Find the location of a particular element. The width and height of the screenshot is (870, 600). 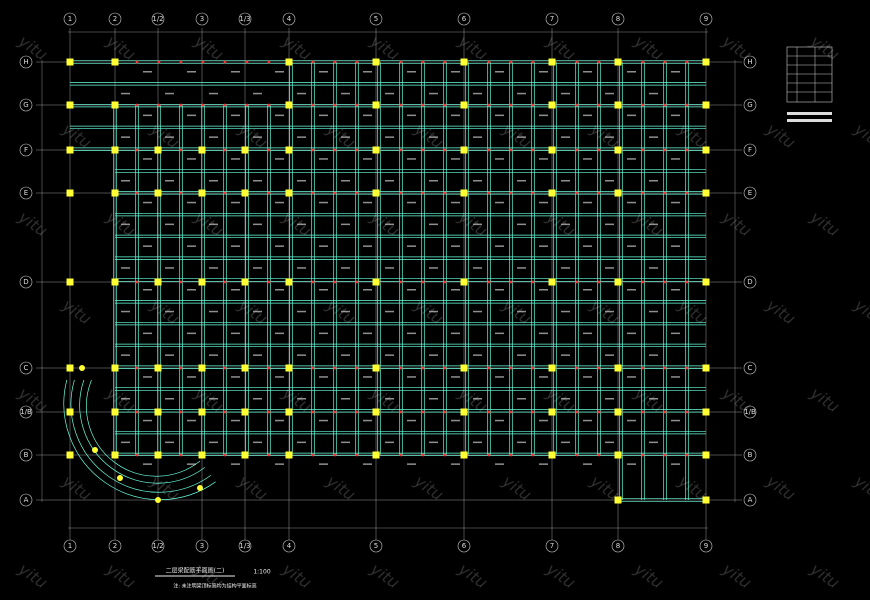

axis-label: D is located at coordinates (25, 282).